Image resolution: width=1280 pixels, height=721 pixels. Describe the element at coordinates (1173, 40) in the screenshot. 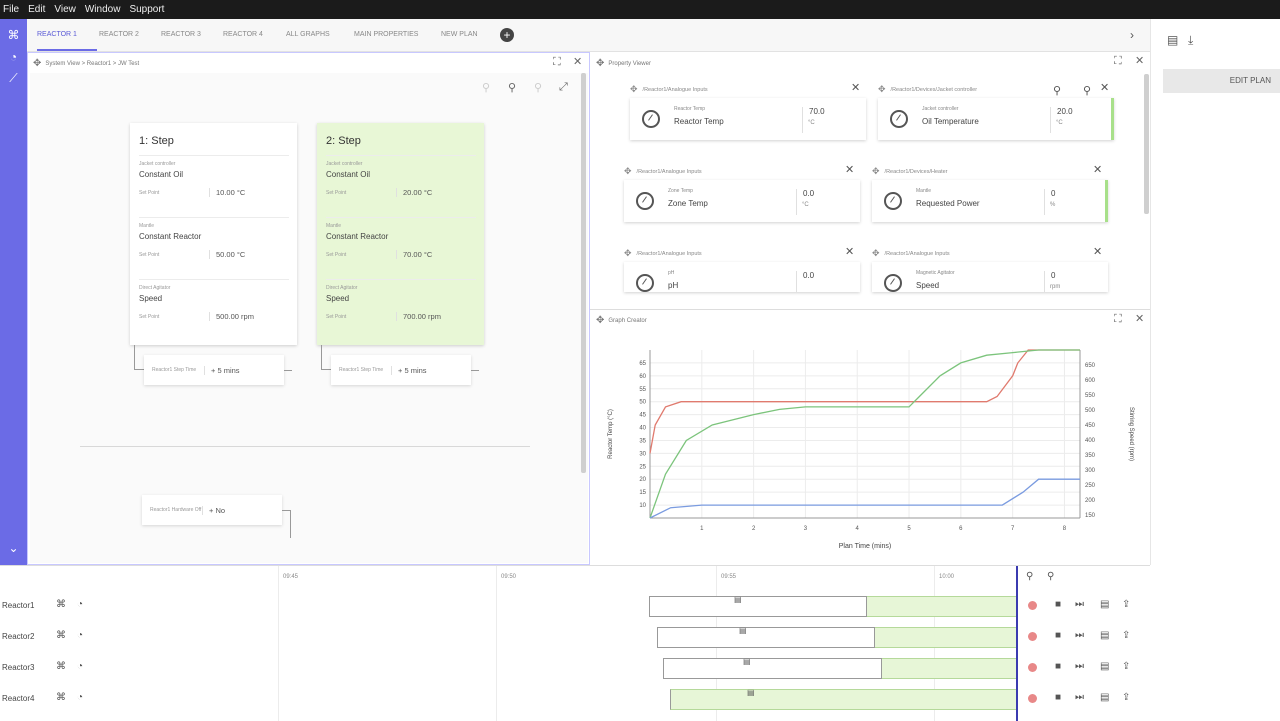

I see `save-plan-icon: ▤` at that location.